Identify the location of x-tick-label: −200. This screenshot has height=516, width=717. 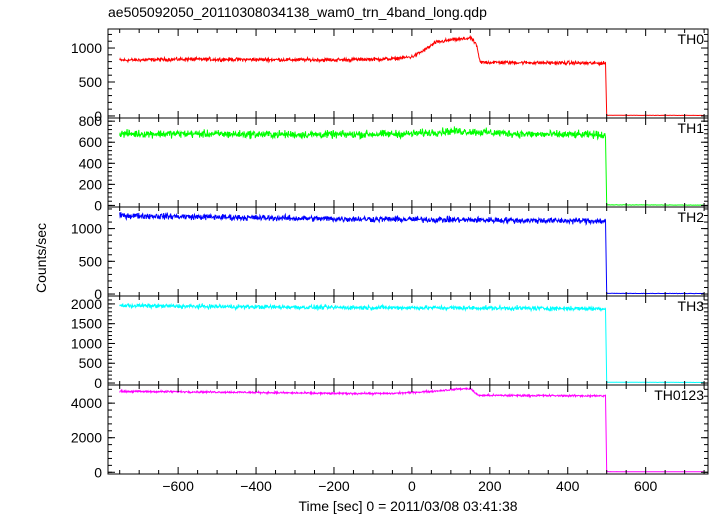
(334, 486).